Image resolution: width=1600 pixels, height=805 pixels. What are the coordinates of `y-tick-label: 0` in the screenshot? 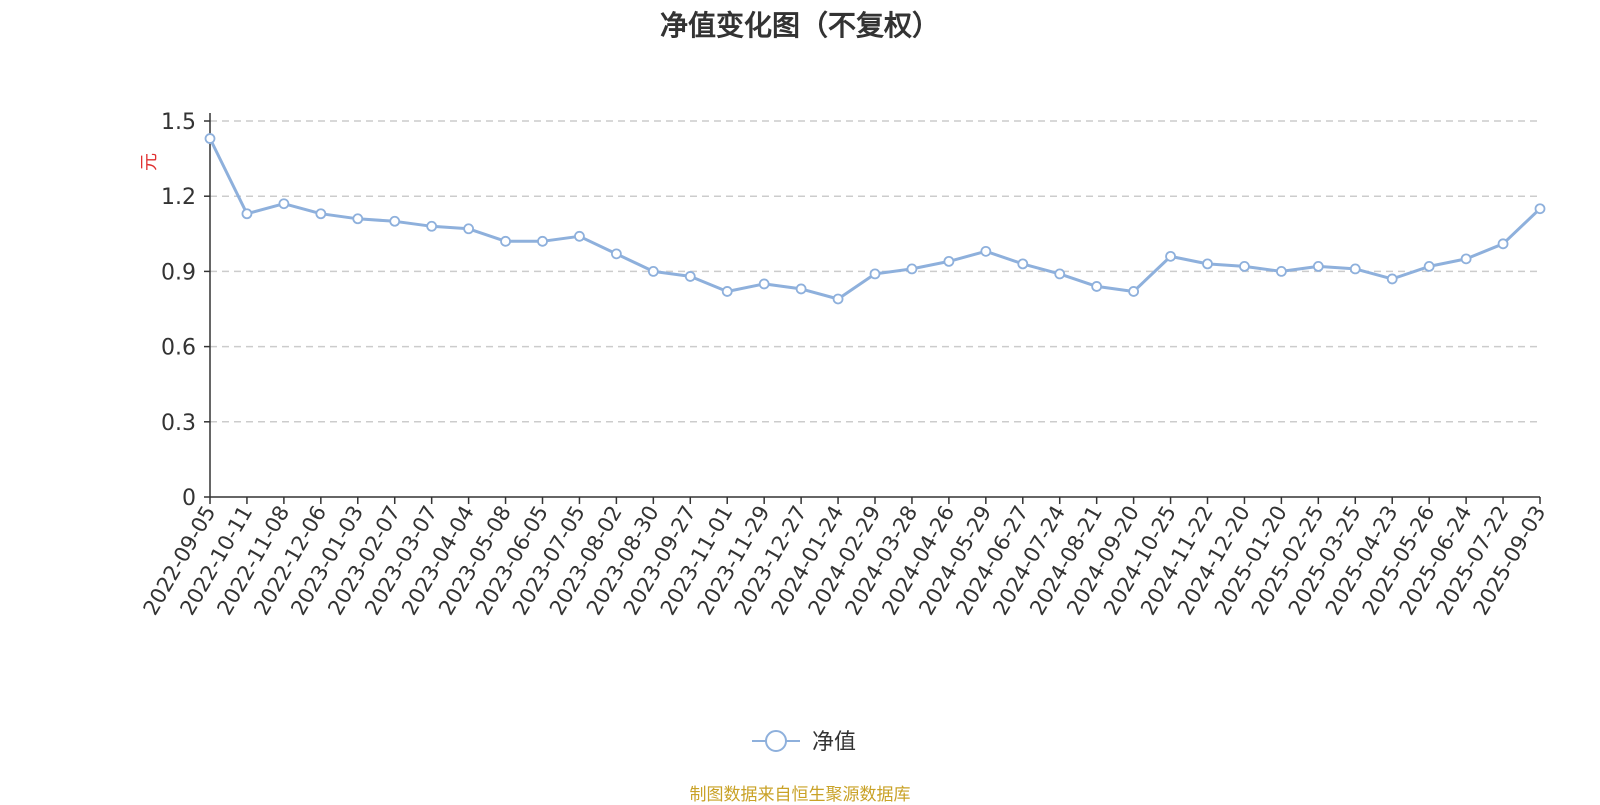 It's located at (189, 498).